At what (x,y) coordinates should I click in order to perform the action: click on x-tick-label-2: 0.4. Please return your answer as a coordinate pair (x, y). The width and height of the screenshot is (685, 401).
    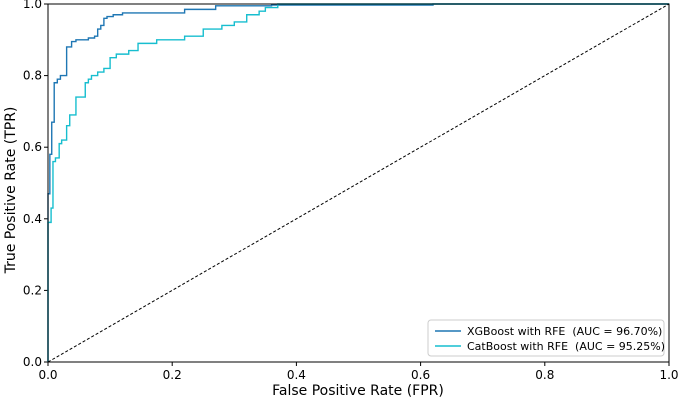
    Looking at the image, I should click on (296, 375).